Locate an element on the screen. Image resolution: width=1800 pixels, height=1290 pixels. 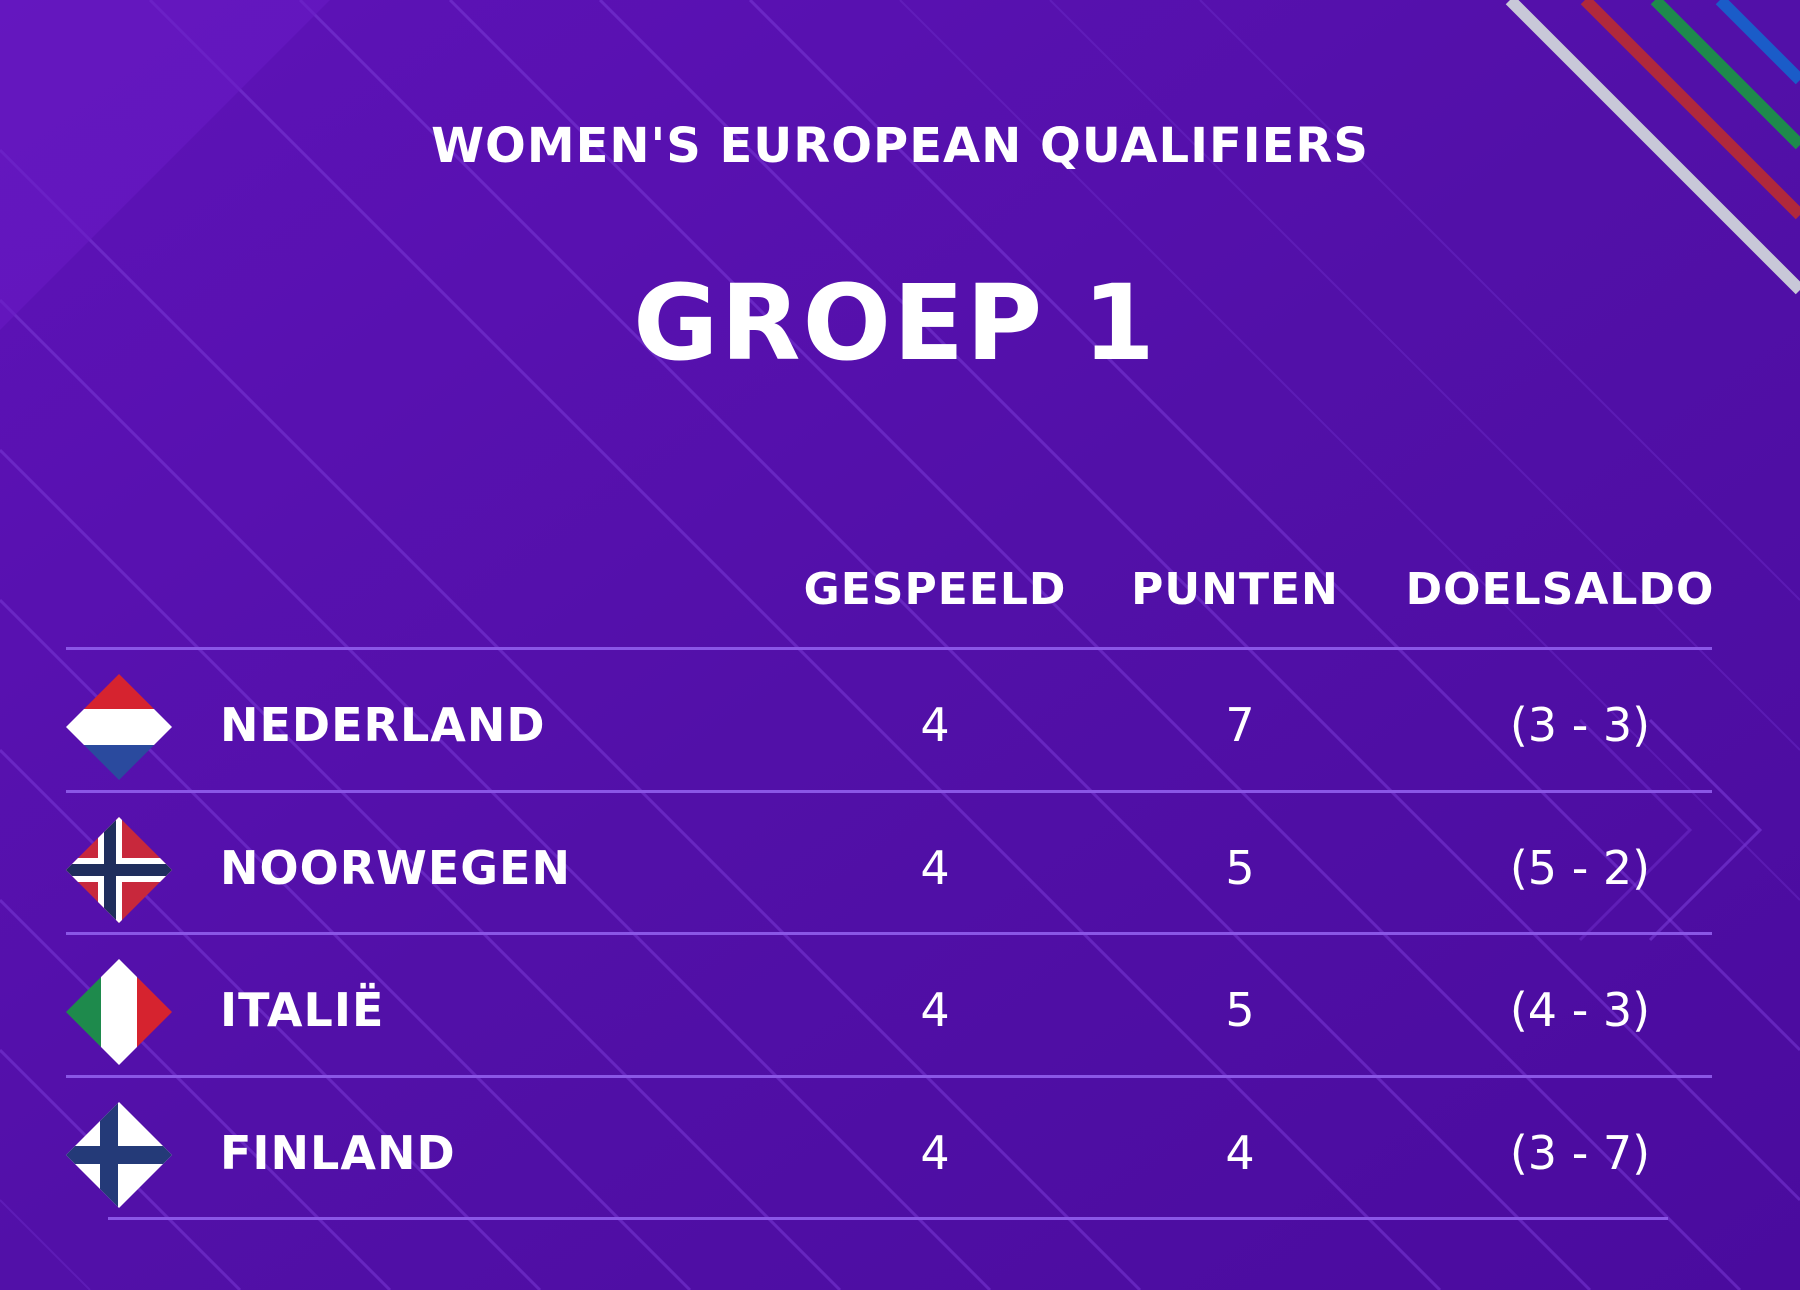
points-value: 7 is located at coordinates (1240, 725).